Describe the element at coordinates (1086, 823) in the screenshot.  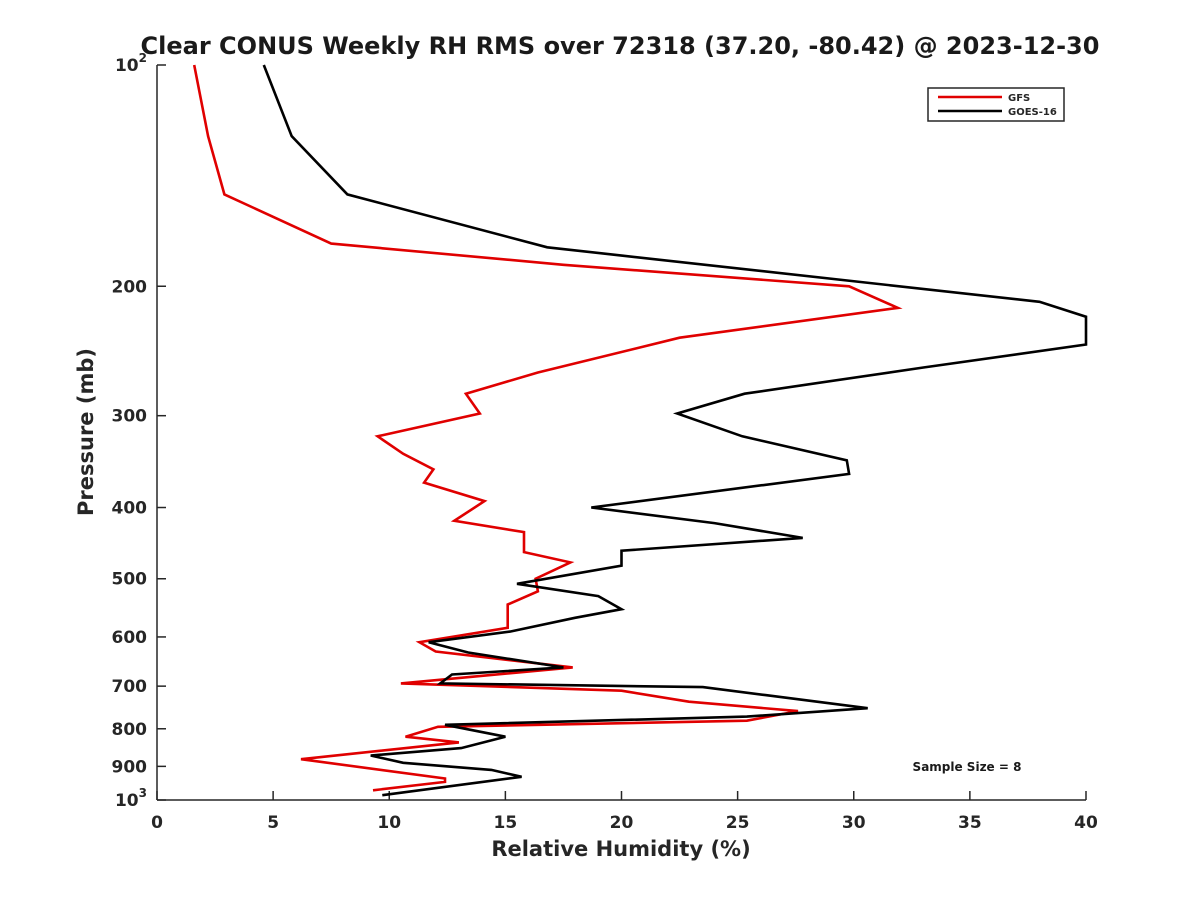
I see `x-tick-label: 40` at that location.